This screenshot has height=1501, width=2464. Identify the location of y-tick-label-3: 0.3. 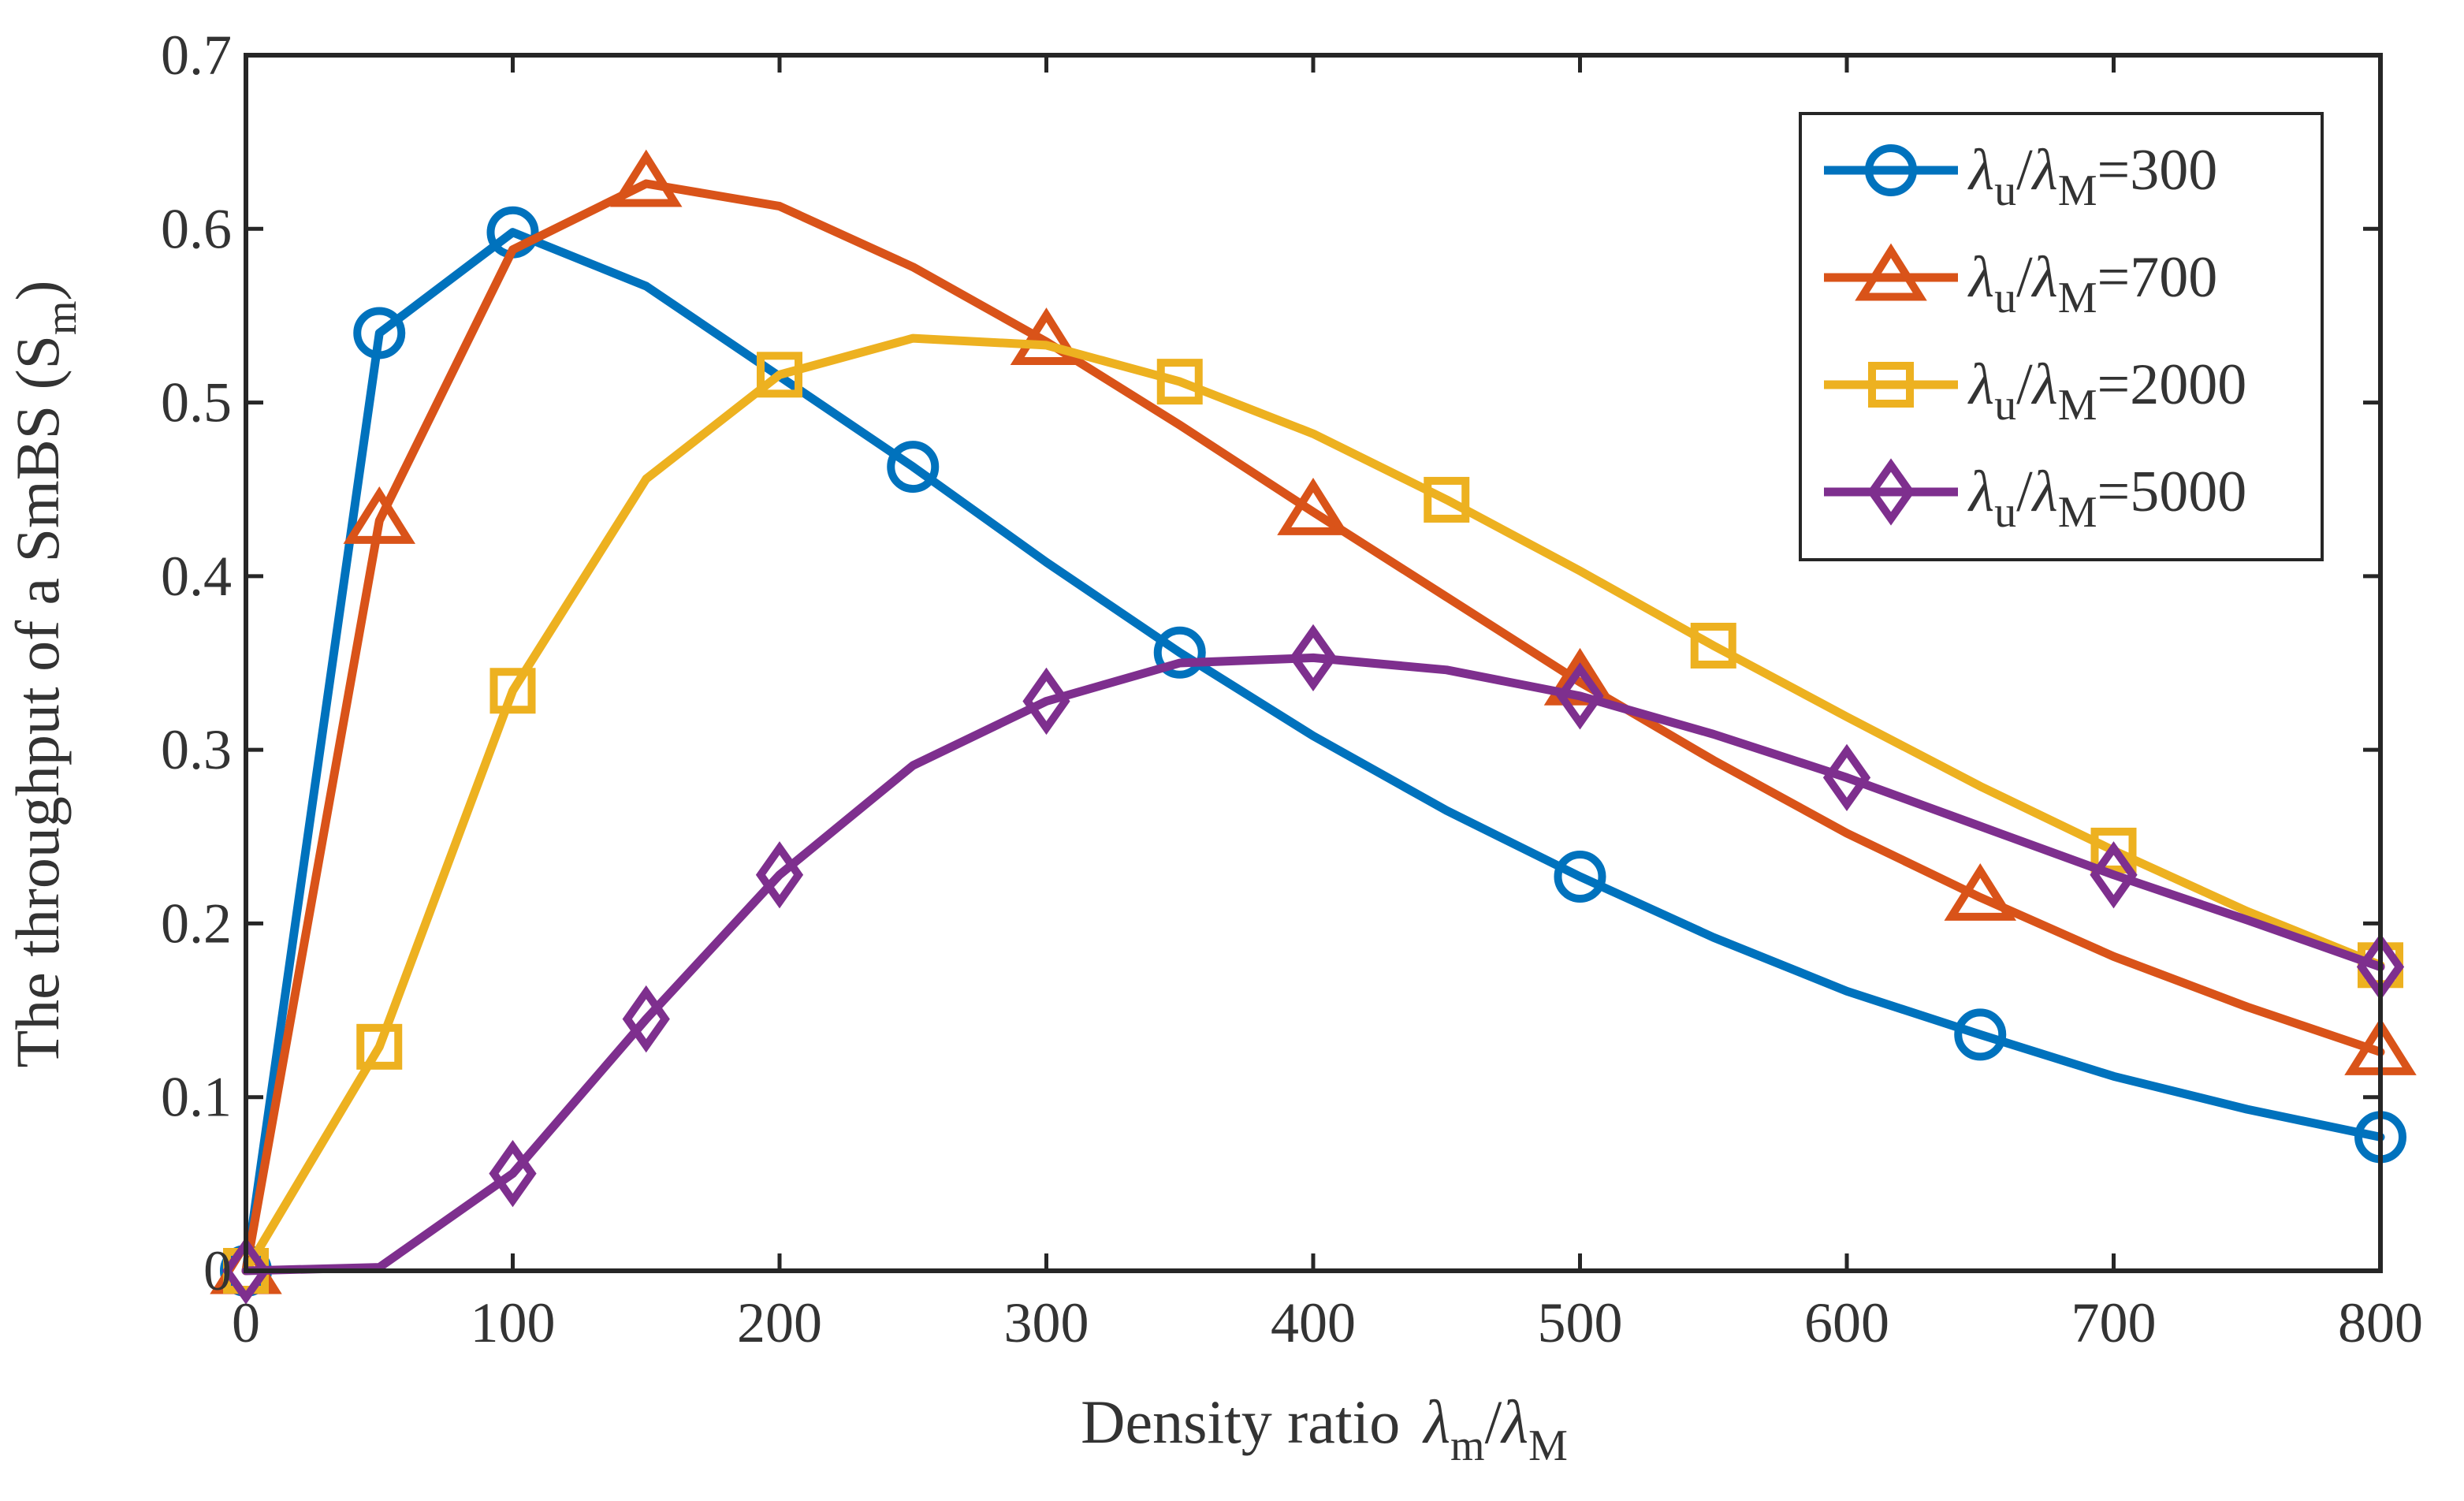
(196, 749).